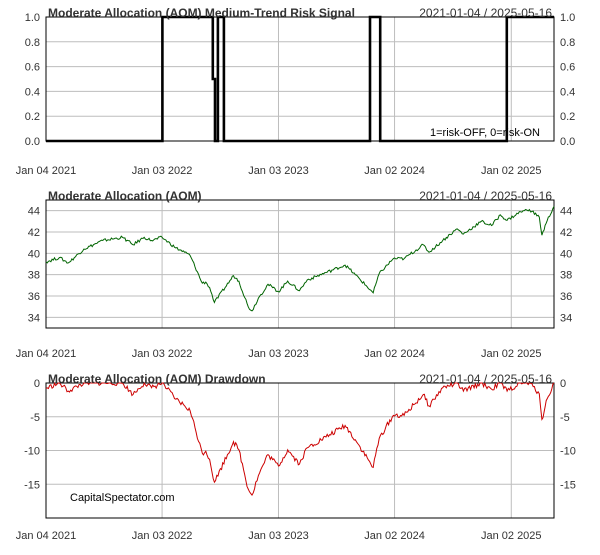 This screenshot has width=600, height=555. I want to click on price-y-tick-label-right: 44, so click(566, 212).